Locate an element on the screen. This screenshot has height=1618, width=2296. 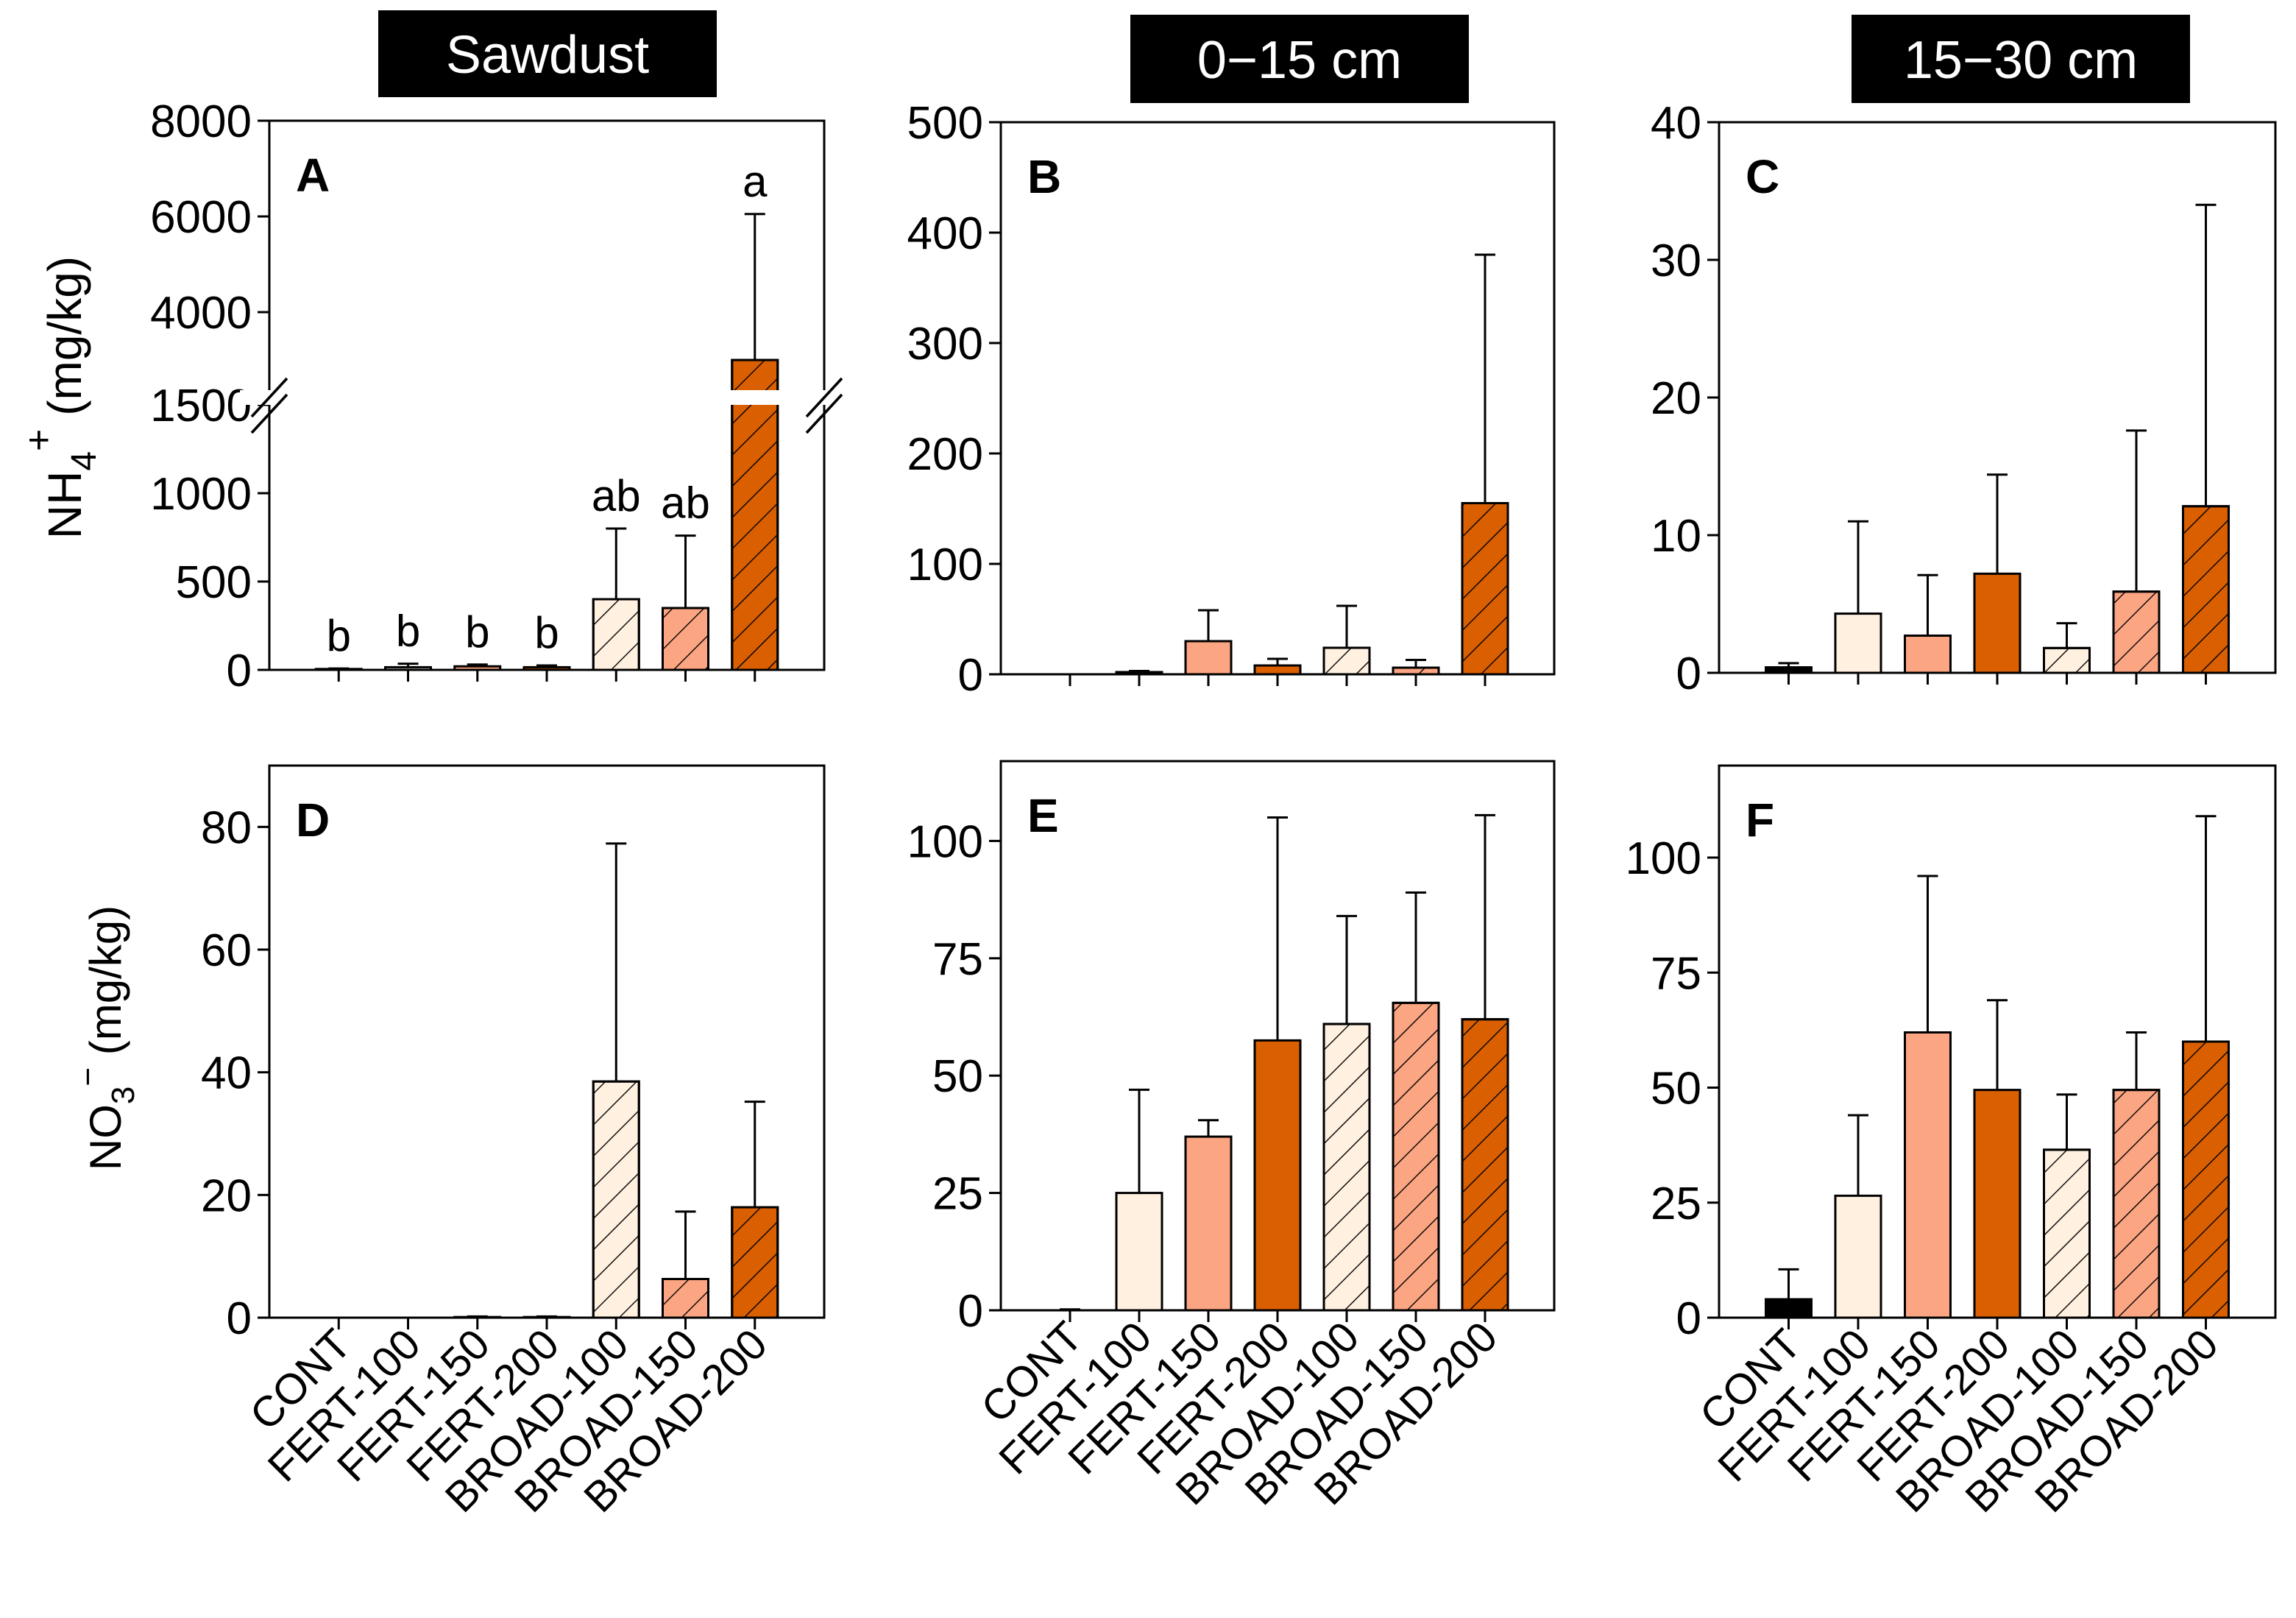
panel-header: 0−15 cm is located at coordinates (1299, 60).